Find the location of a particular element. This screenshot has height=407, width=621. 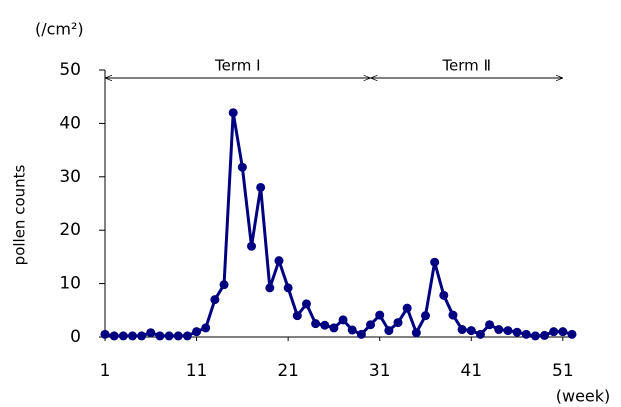

term-label: Term Ⅰ is located at coordinates (237, 66).